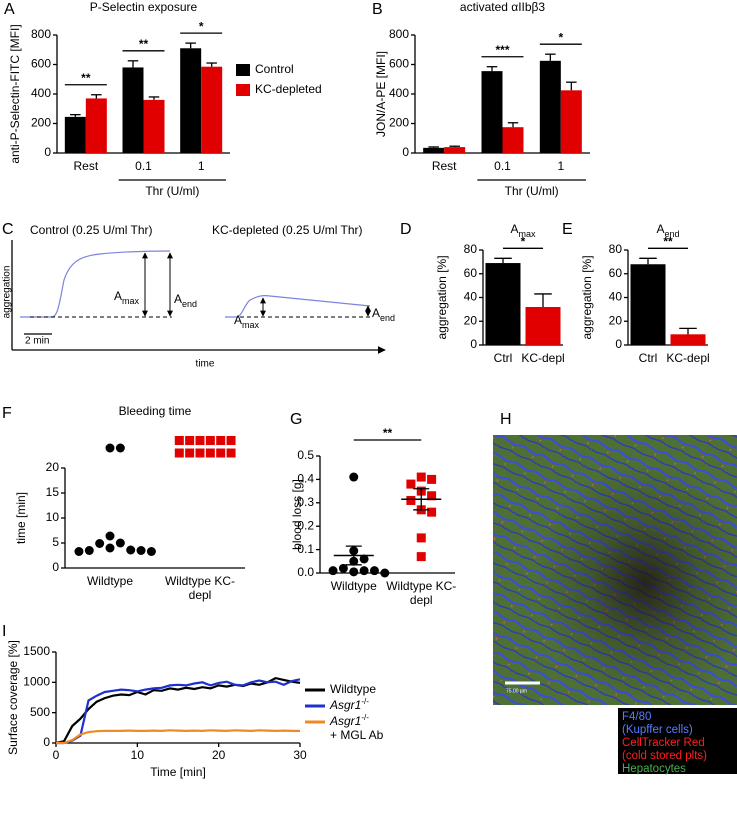 The image size is (737, 825). I want to click on chart-title: P-Selectin exposure, so click(144, 7).